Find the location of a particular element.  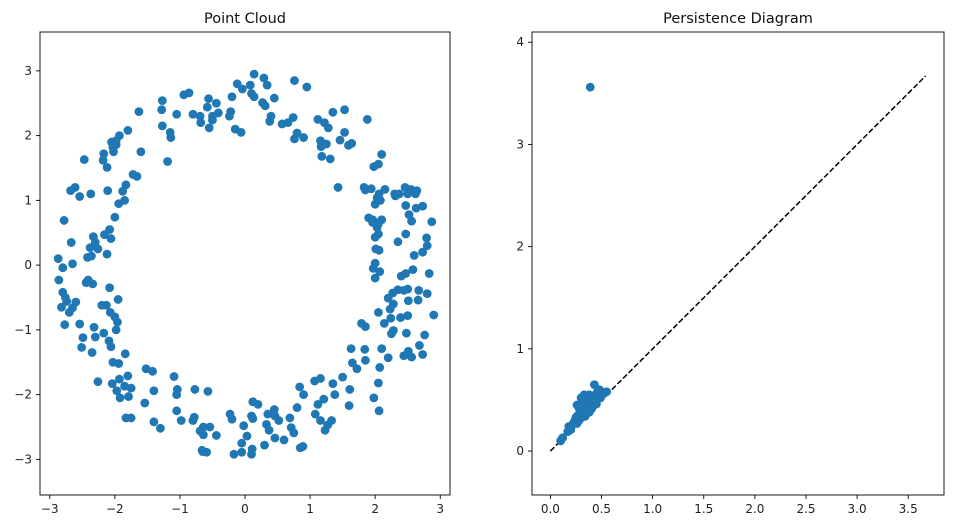

point-cloud-ytick-label: 0 is located at coordinates (28, 265).